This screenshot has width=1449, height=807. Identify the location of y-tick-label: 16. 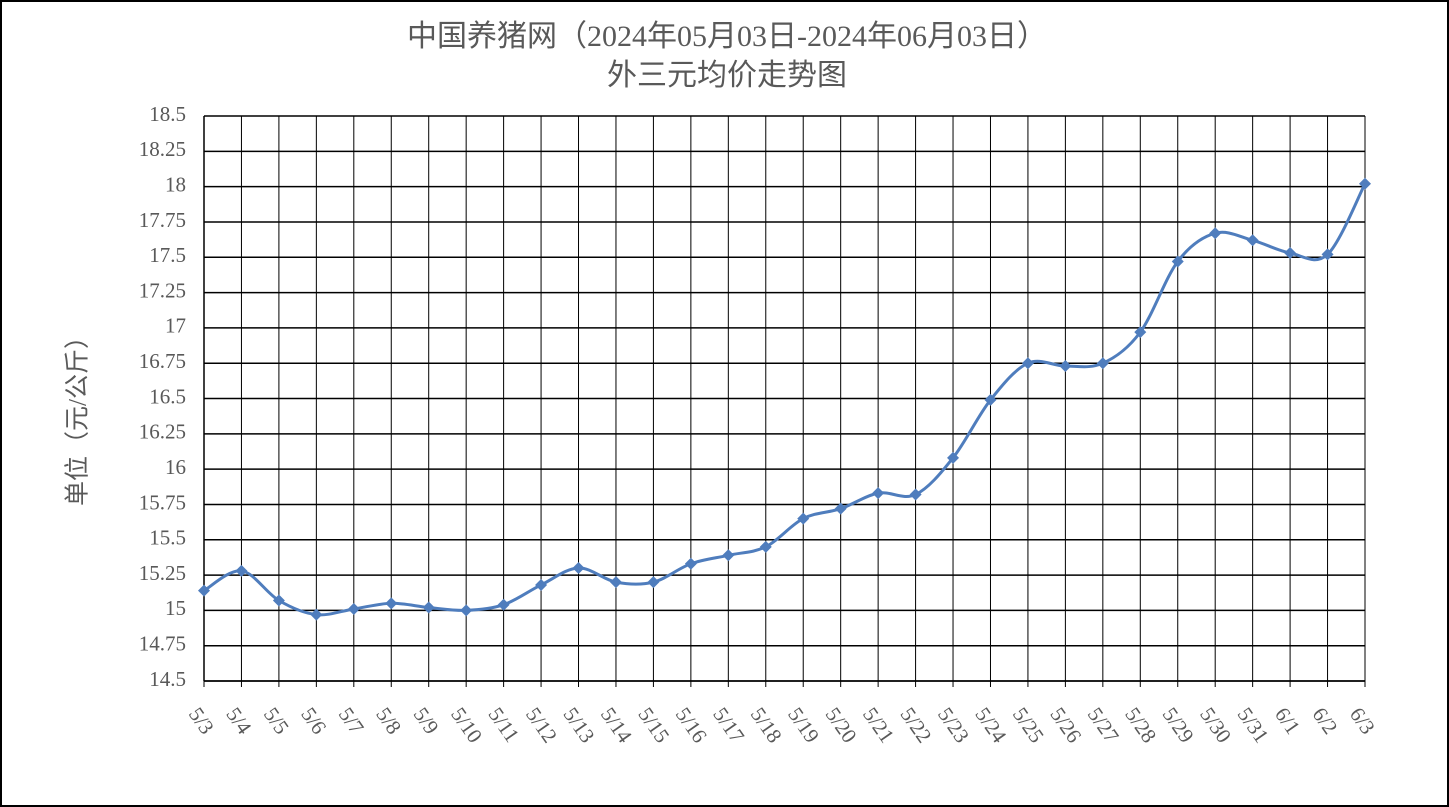
(175, 467).